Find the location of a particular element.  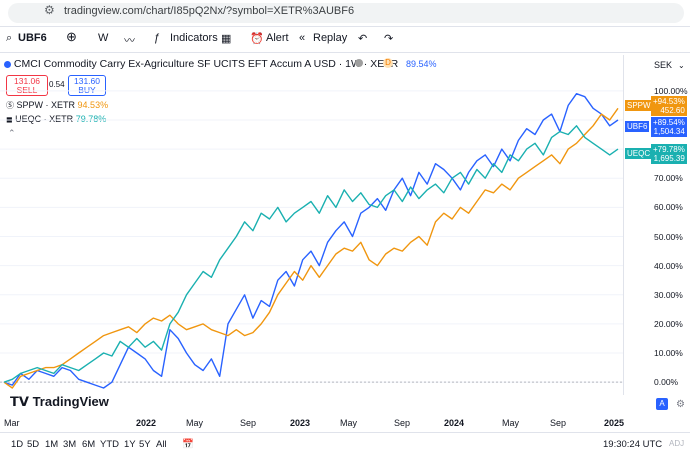

price-tag-name: UEQC is located at coordinates (639, 153).